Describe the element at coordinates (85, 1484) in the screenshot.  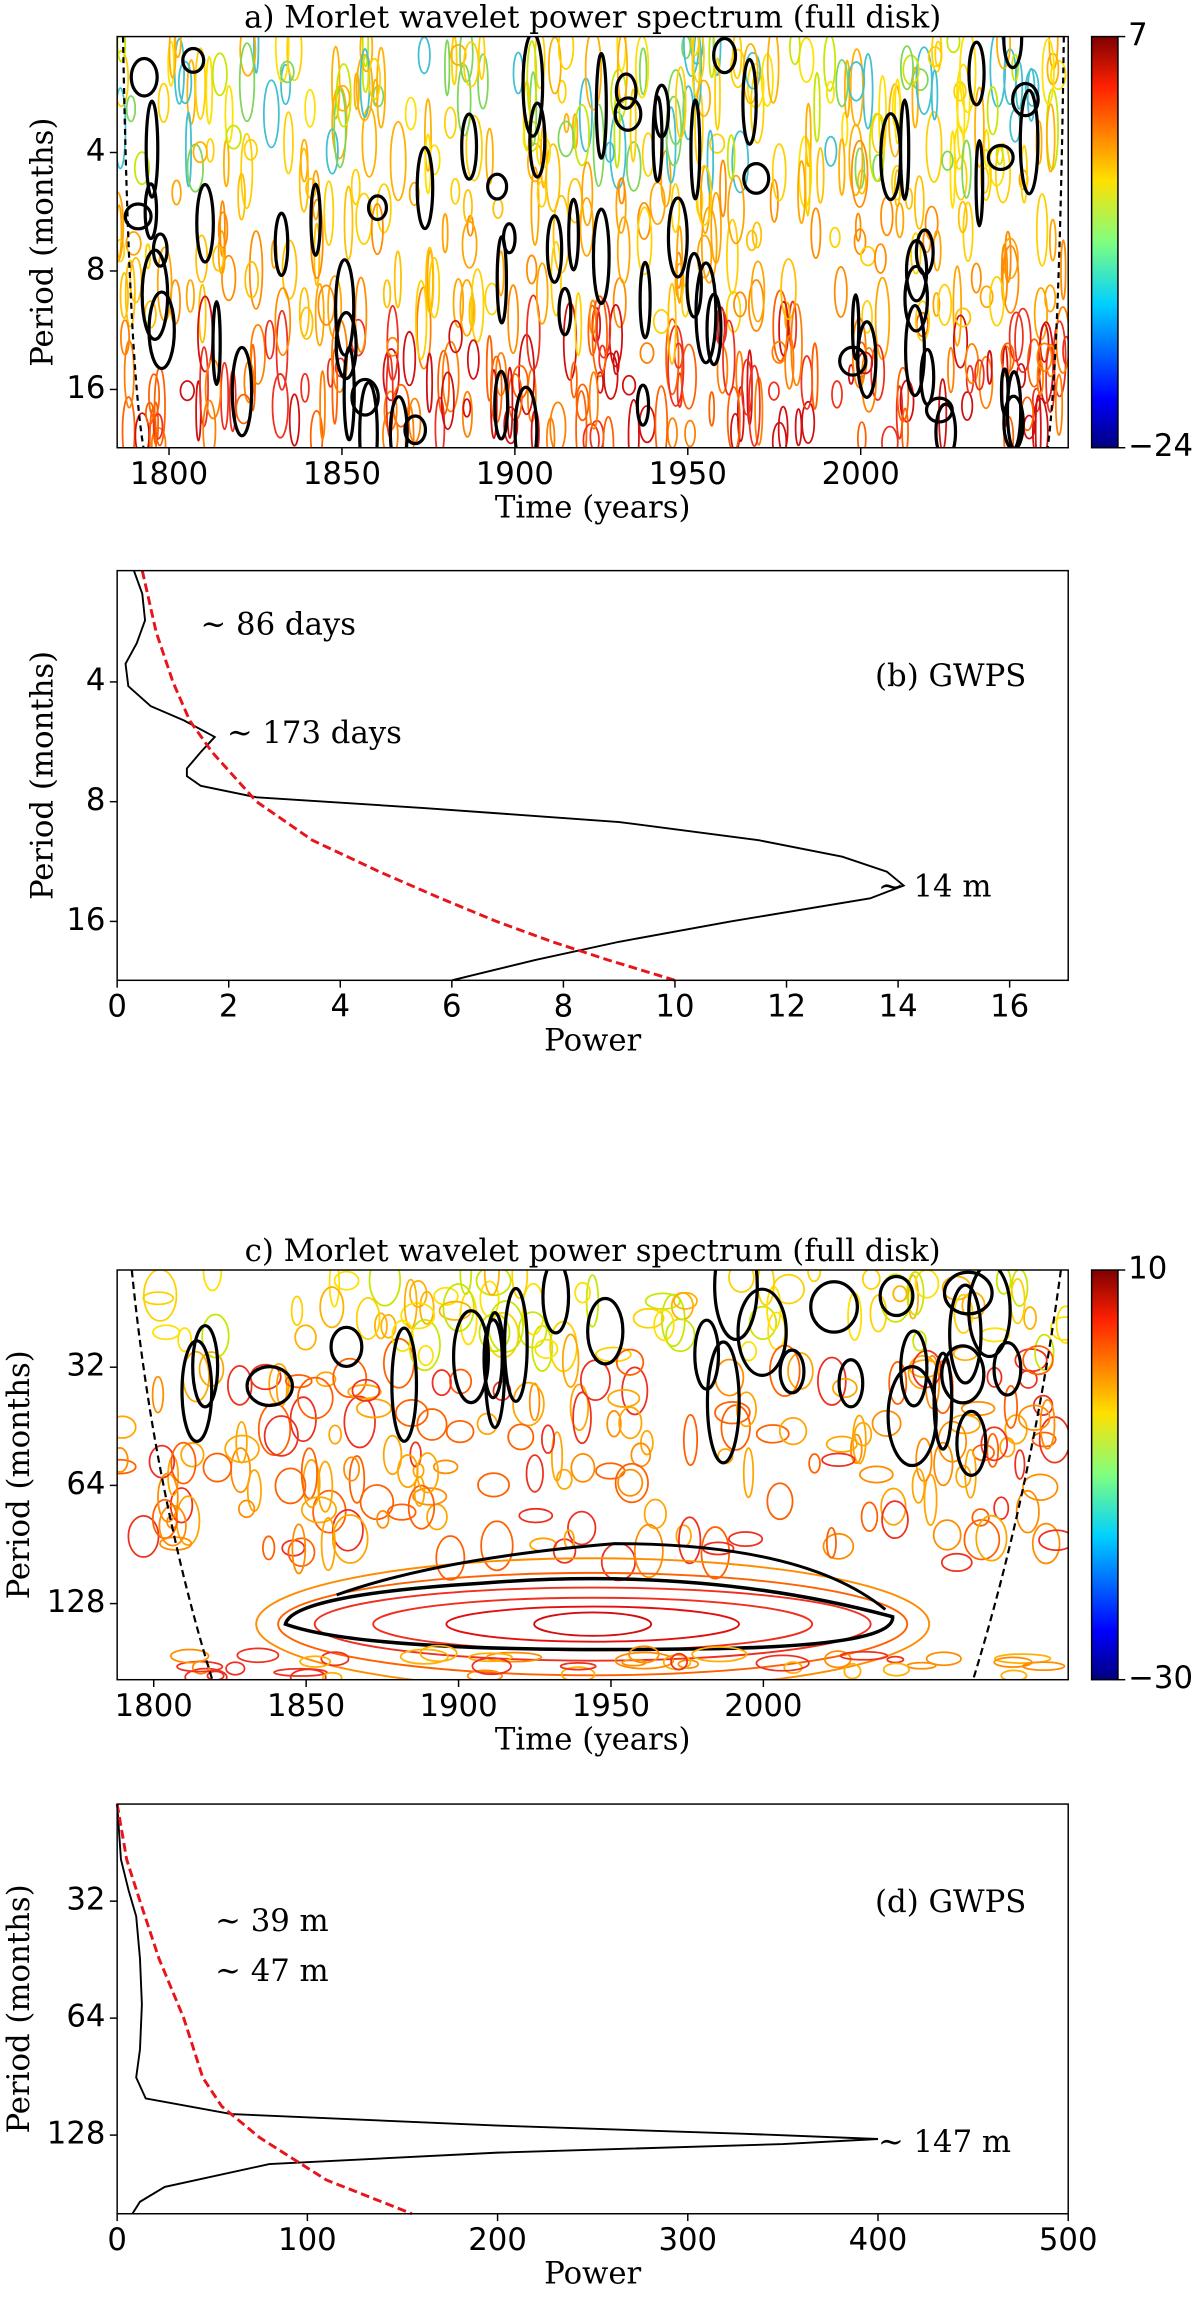
I see `y-tick-label: 64` at that location.